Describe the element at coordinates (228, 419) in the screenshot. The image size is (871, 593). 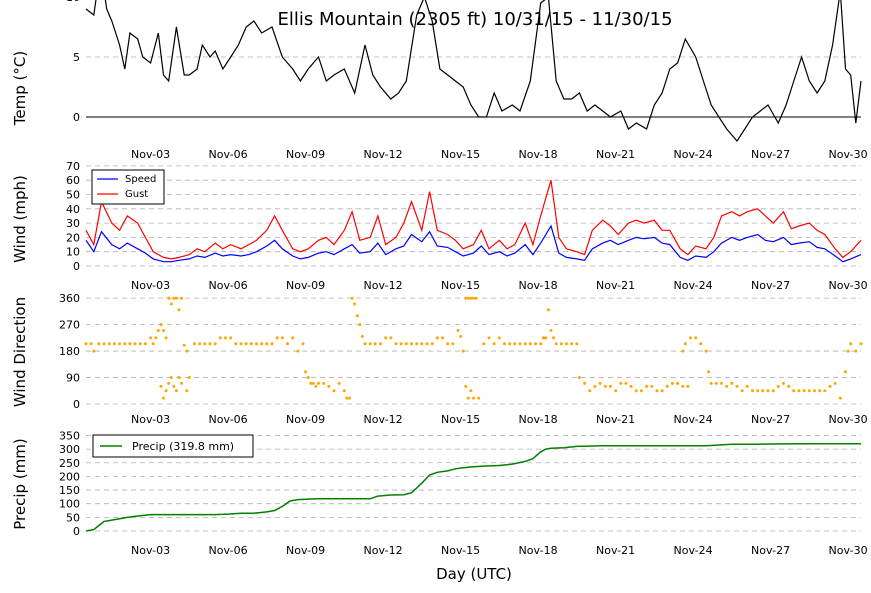
I see `dir-xtick-label: Nov-06` at that location.